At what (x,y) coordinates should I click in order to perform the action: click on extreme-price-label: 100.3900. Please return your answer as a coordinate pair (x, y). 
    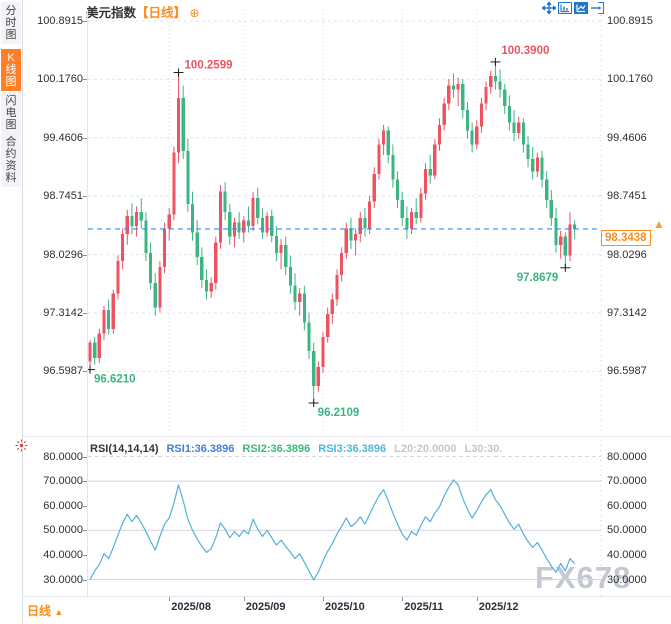
    Looking at the image, I should click on (525, 51).